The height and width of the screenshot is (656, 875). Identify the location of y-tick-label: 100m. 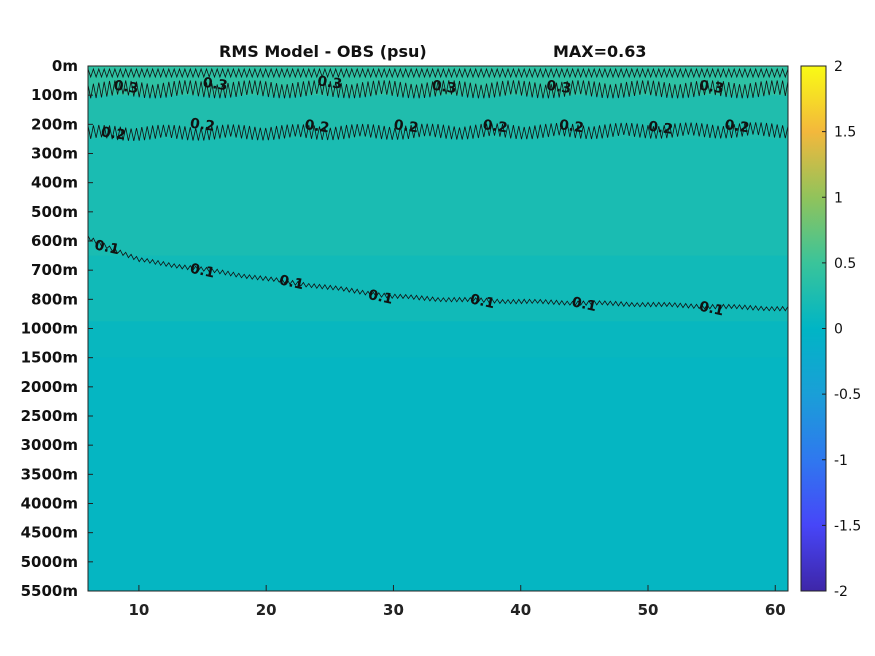
(54, 95).